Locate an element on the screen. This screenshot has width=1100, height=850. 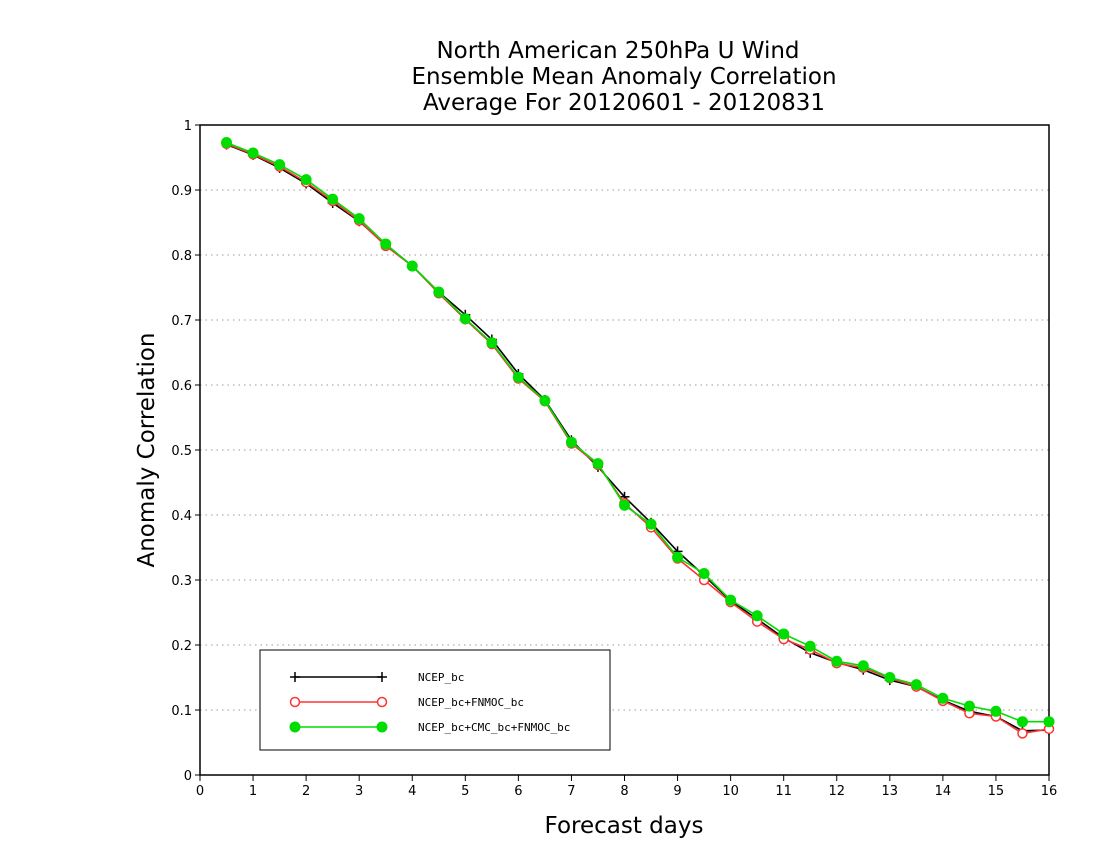
x-tick-label: 9 is located at coordinates (677, 791).